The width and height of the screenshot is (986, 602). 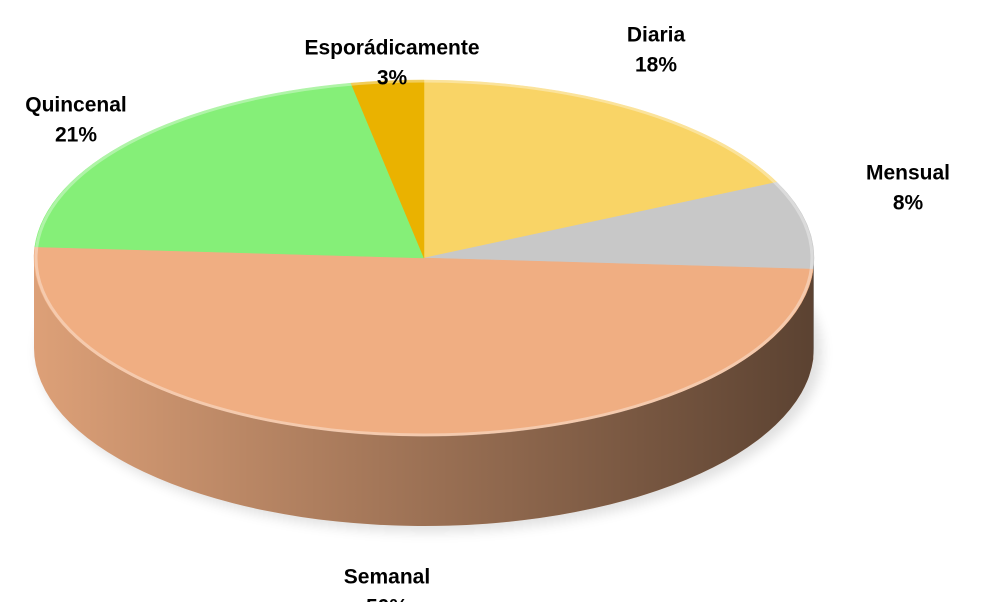 What do you see at coordinates (813, 309) in the screenshot?
I see `side-shade` at bounding box center [813, 309].